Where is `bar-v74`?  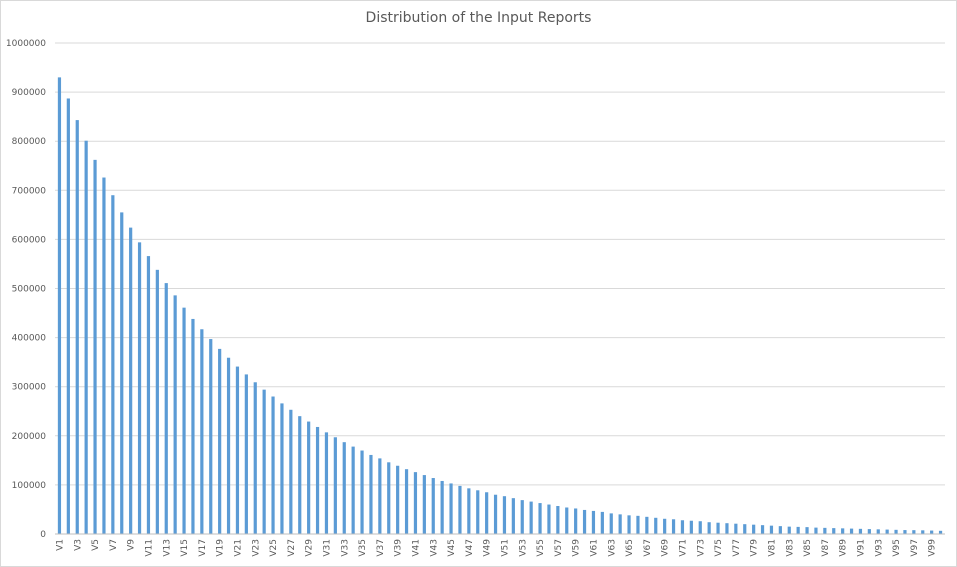
bar-v74 is located at coordinates (709, 528).